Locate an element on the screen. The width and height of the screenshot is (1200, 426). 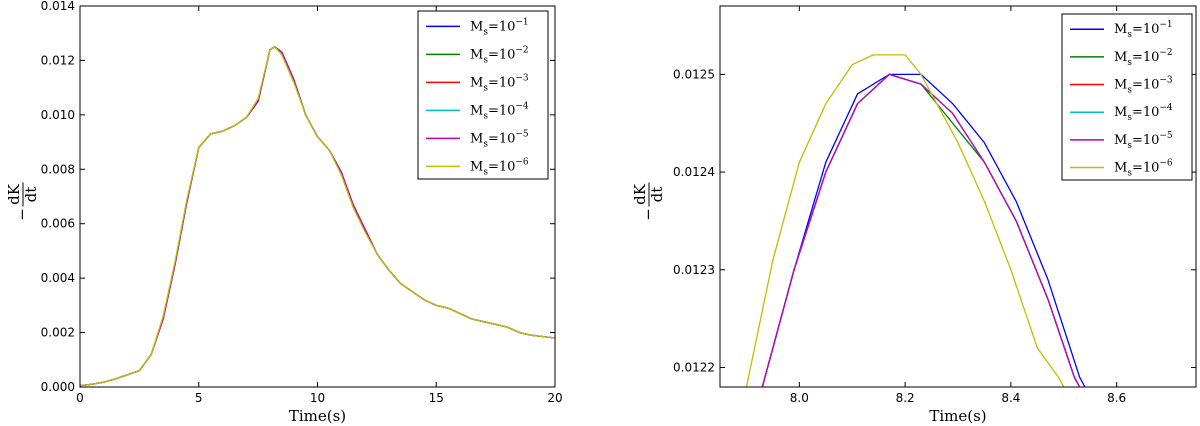
y-tick-label: 0.0125 is located at coordinates (694, 74).